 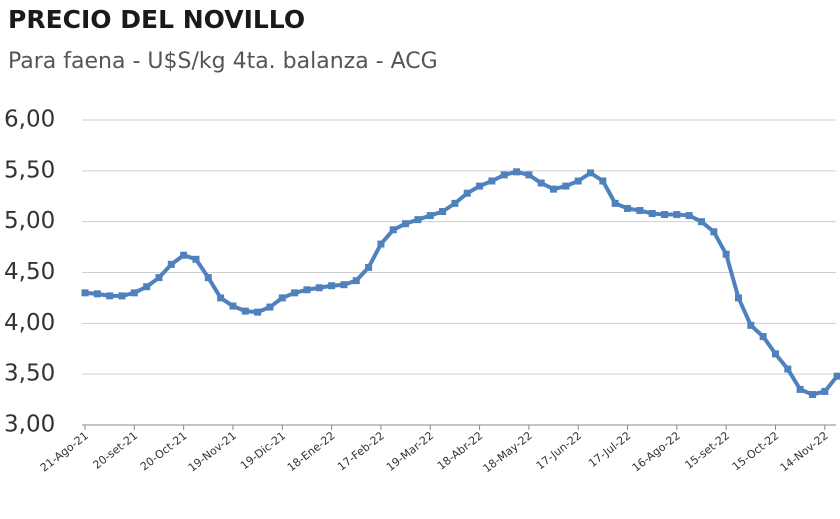 I want to click on x-tick-label: 15-set-22, so click(x=707, y=450).